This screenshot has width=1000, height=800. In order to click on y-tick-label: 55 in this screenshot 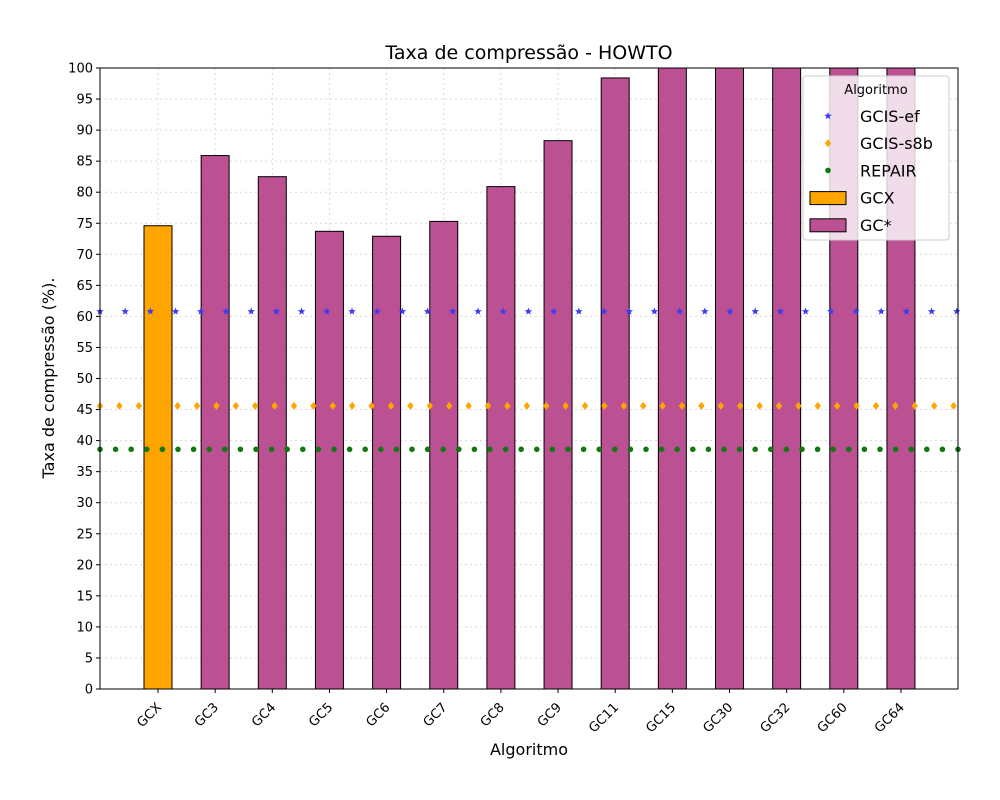, I will do `click(84, 348)`.